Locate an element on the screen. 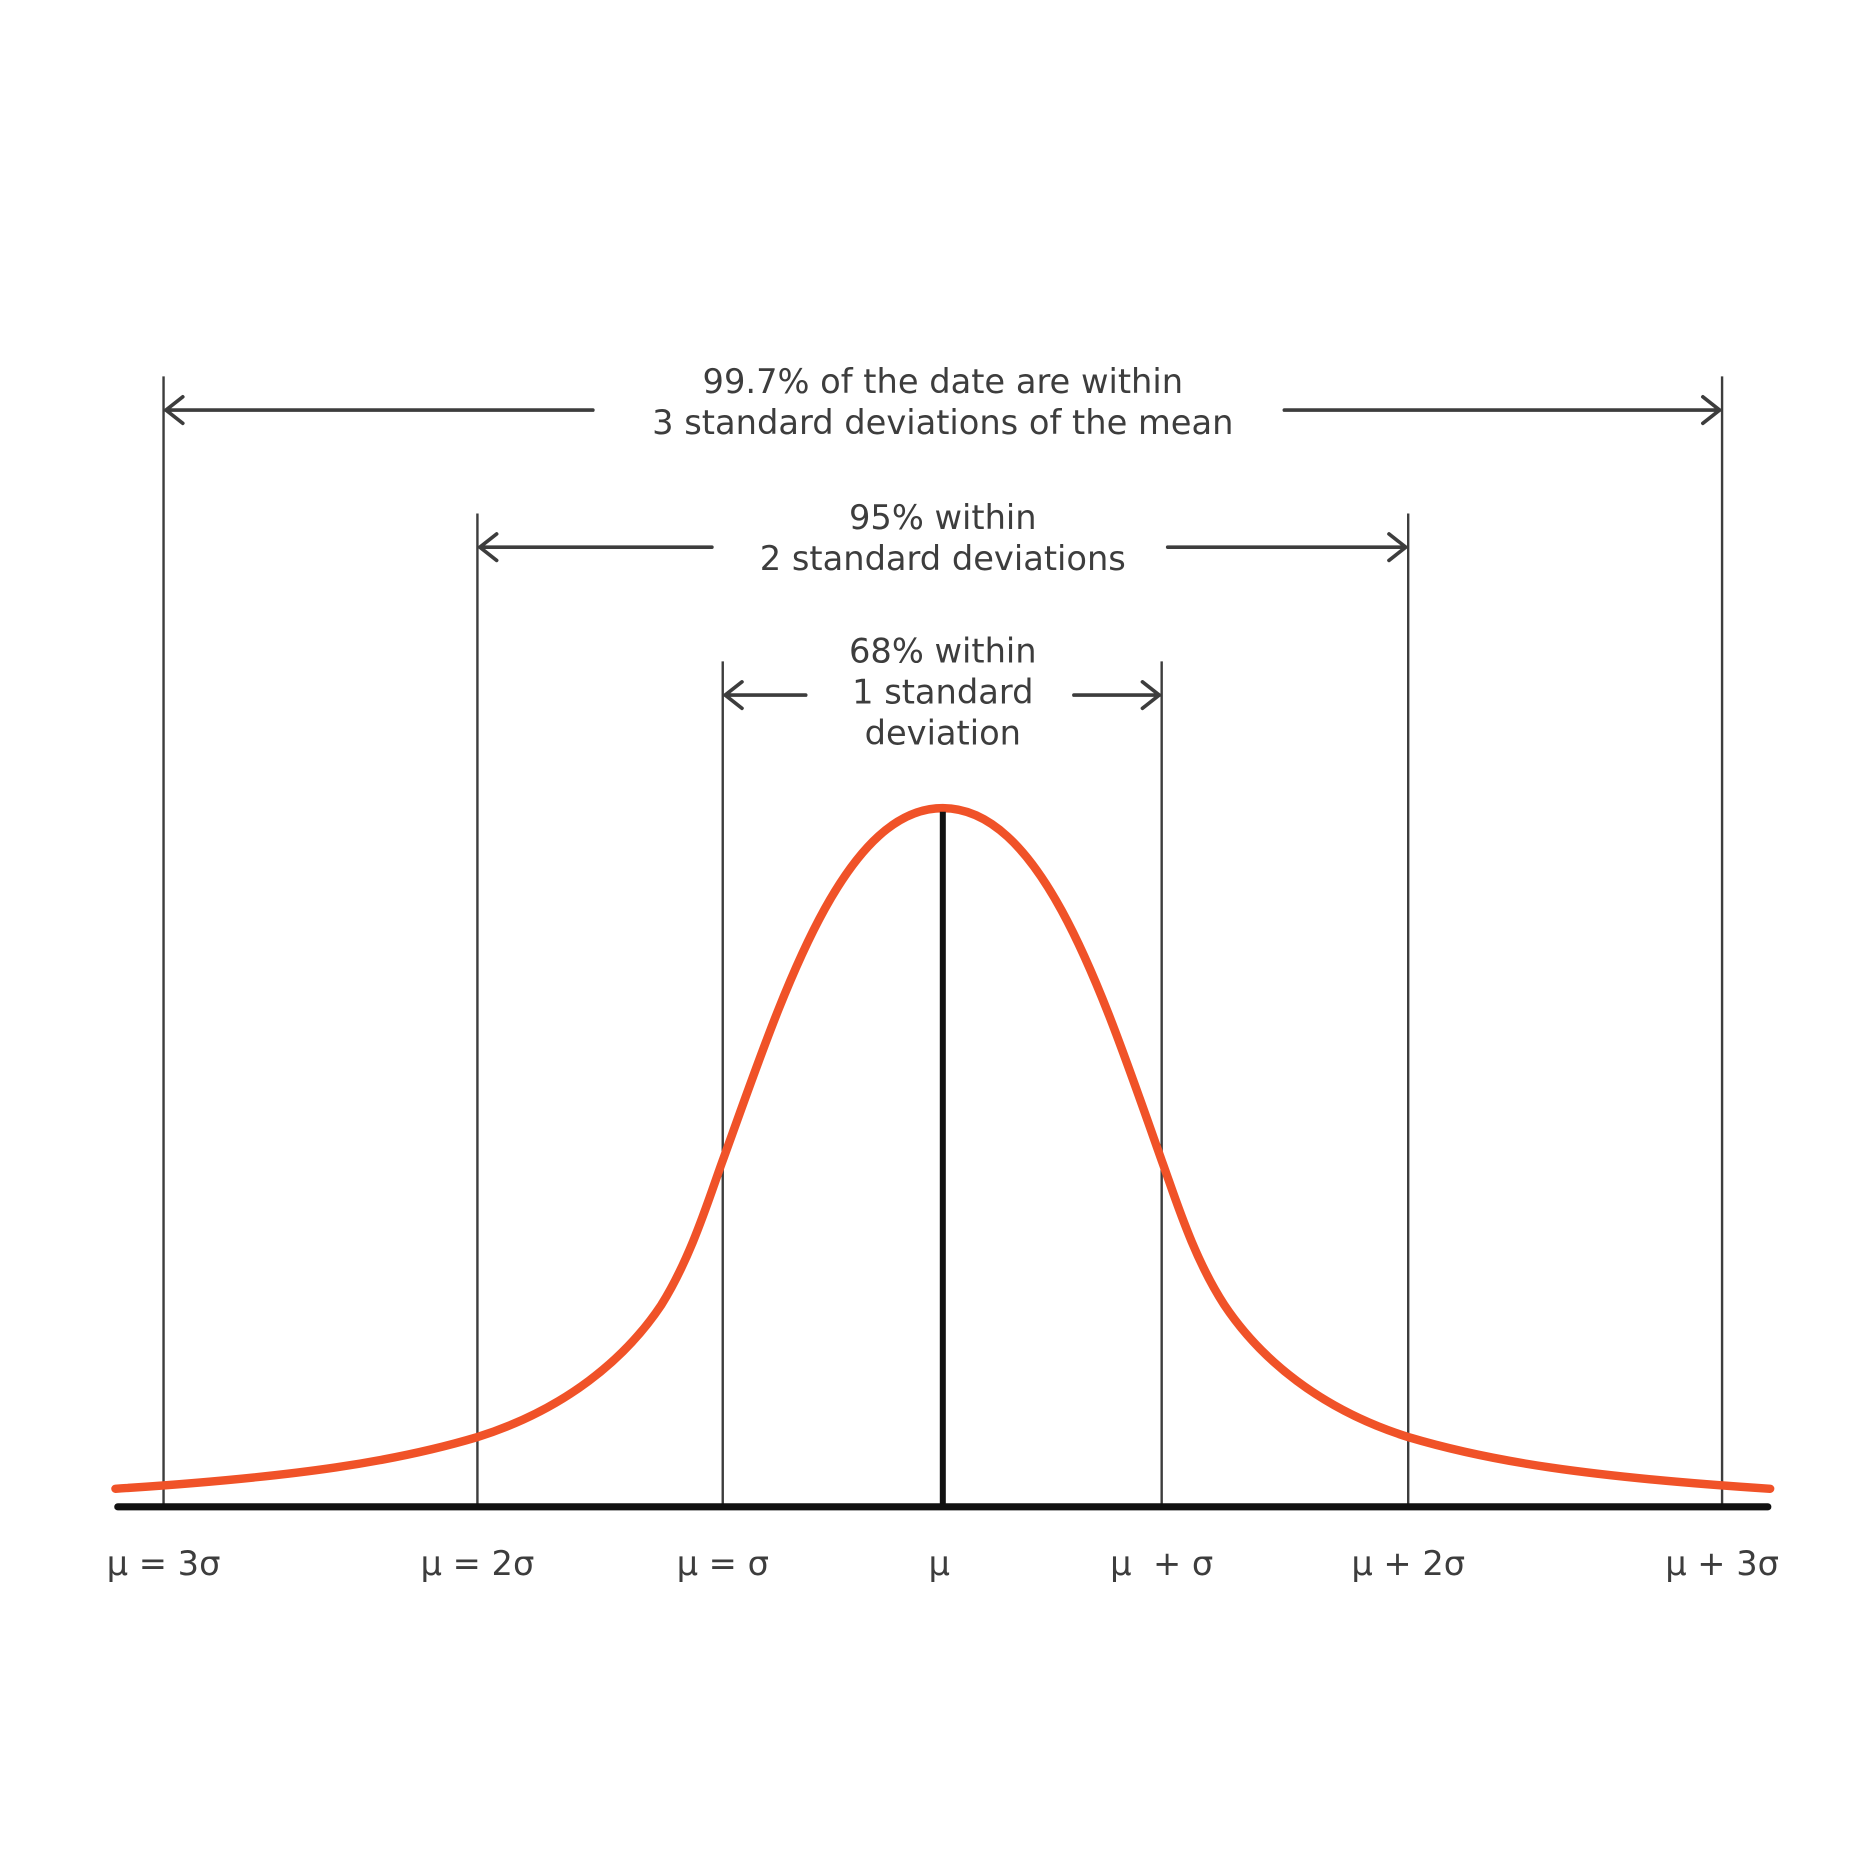 This screenshot has width=1876, height=1876. arrows is located at coordinates (943, 553).